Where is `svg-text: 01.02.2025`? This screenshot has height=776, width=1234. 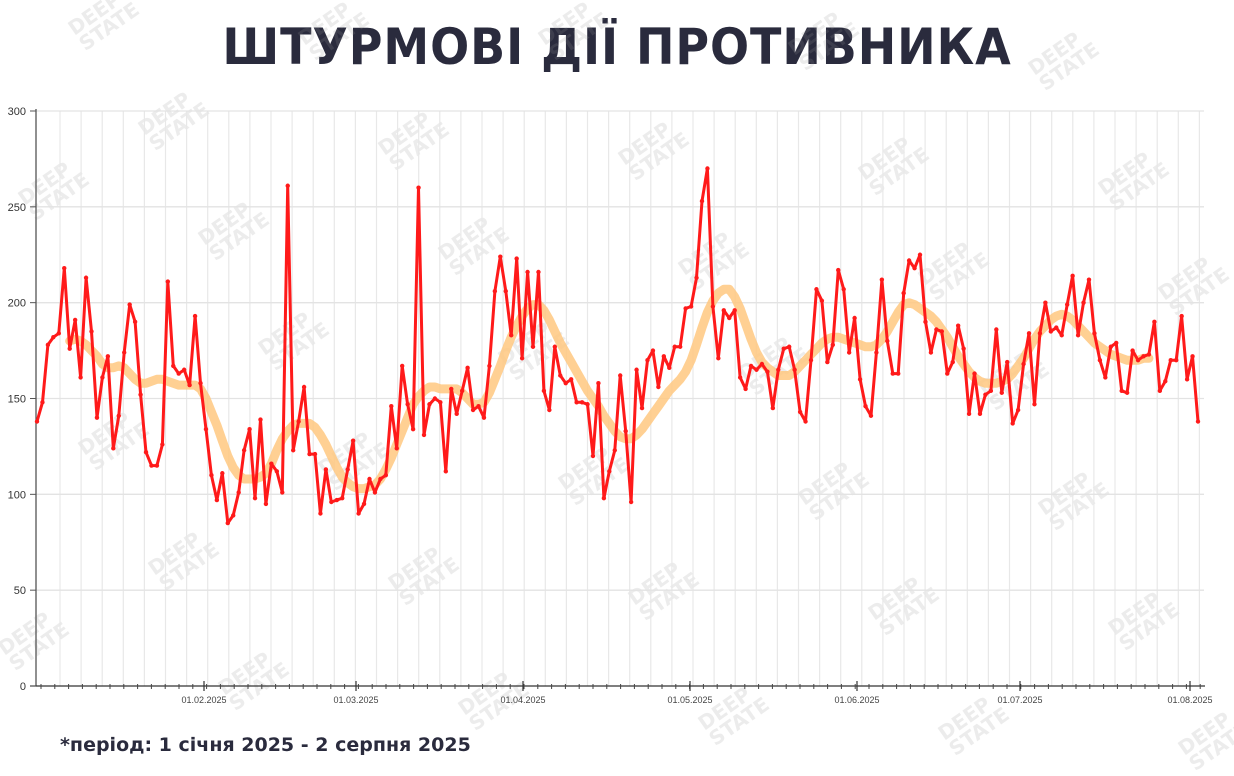 svg-text: 01.02.2025 is located at coordinates (203, 700).